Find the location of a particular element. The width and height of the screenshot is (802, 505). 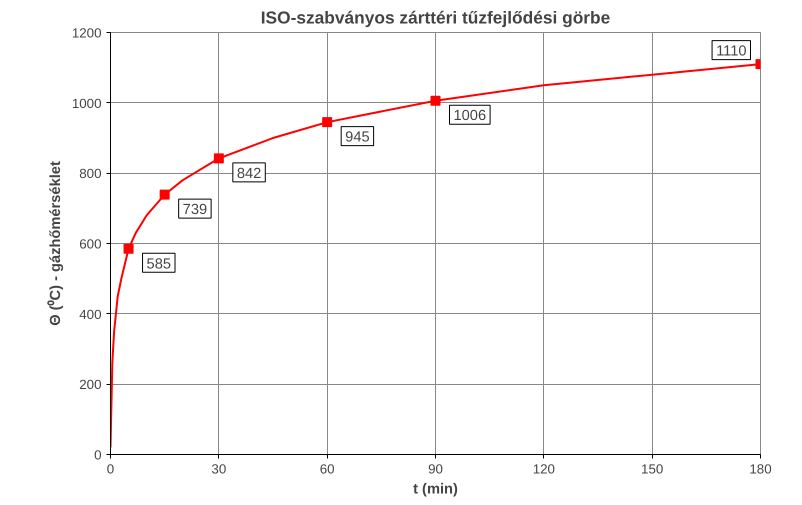

x-axis-title: t (min) is located at coordinates (435, 490).